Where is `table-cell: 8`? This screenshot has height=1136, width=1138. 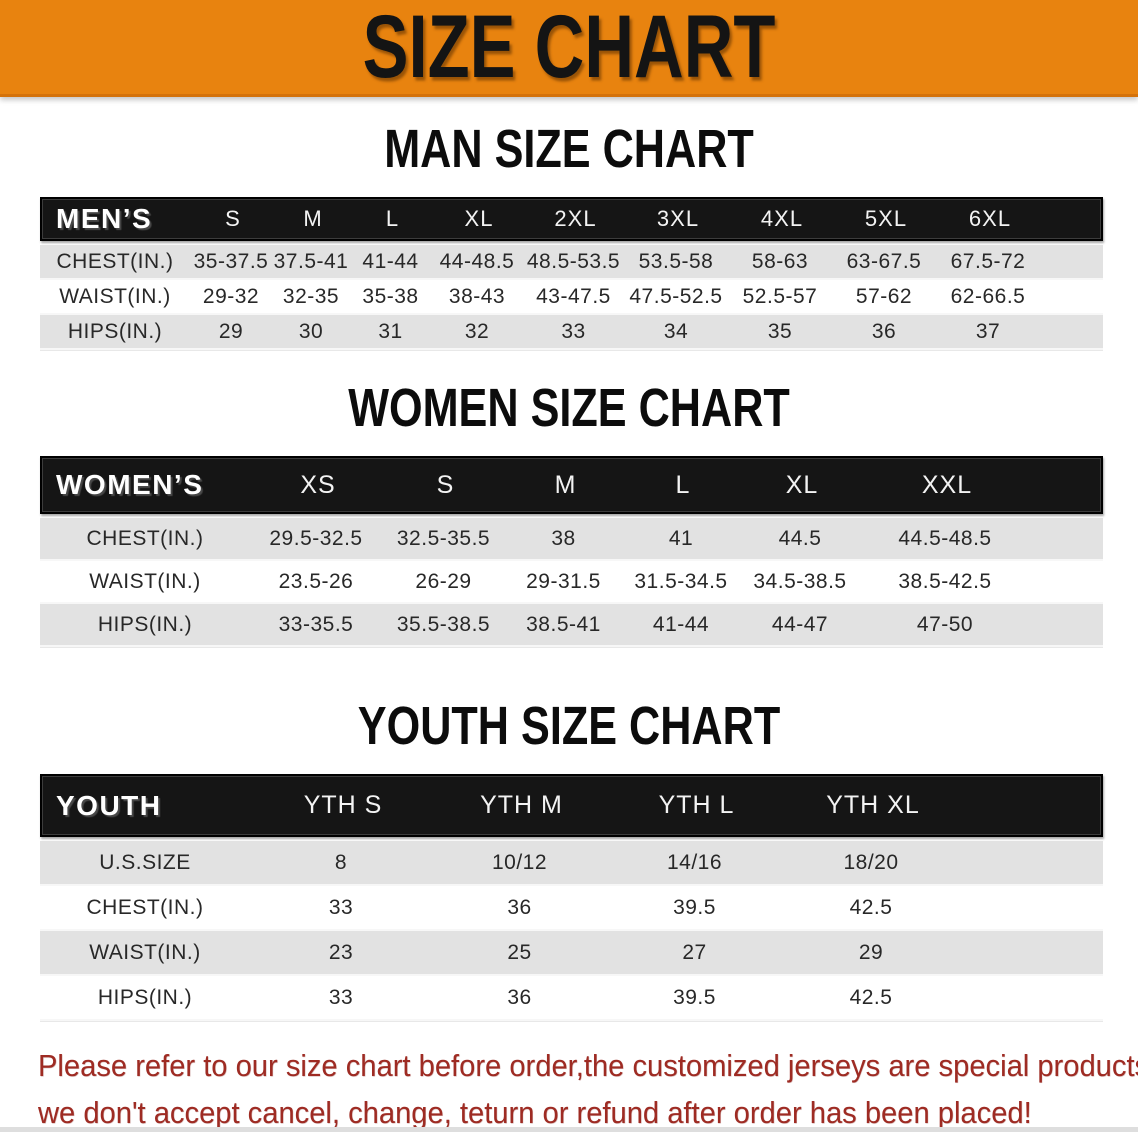 table-cell: 8 is located at coordinates (341, 862).